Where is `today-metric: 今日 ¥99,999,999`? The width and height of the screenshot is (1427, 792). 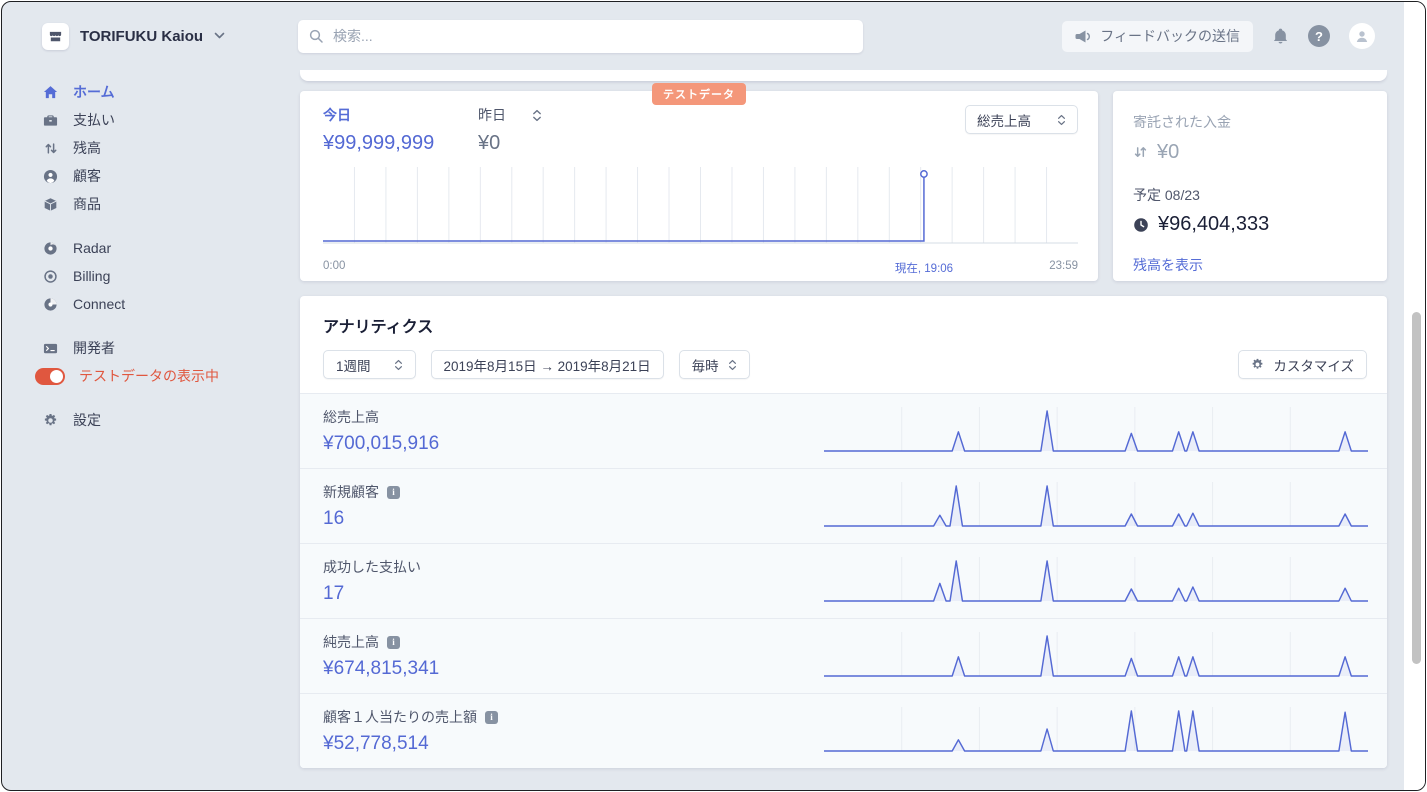
today-metric: 今日 ¥99,999,999 is located at coordinates (400, 130).